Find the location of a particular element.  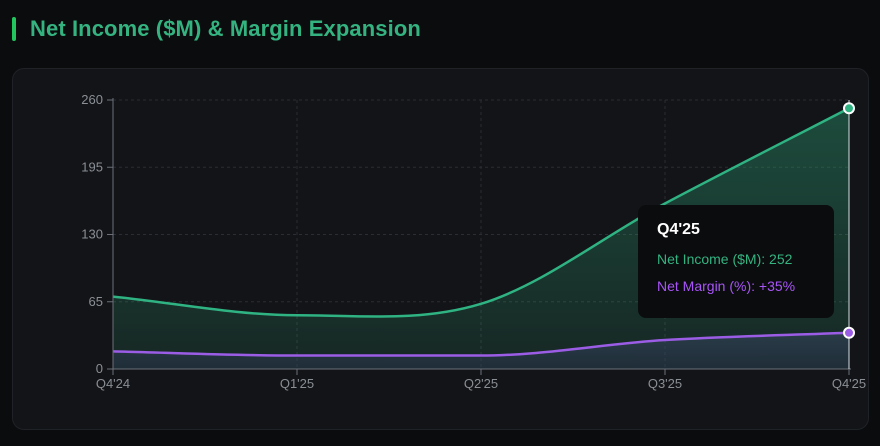

y-tick-label: 65 is located at coordinates (96, 301).